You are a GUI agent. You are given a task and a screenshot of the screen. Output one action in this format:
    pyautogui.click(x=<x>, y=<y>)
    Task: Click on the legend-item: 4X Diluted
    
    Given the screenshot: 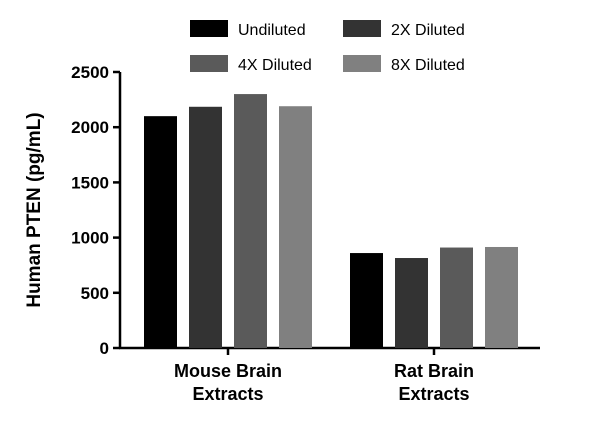 What is the action you would take?
    pyautogui.click(x=251, y=64)
    